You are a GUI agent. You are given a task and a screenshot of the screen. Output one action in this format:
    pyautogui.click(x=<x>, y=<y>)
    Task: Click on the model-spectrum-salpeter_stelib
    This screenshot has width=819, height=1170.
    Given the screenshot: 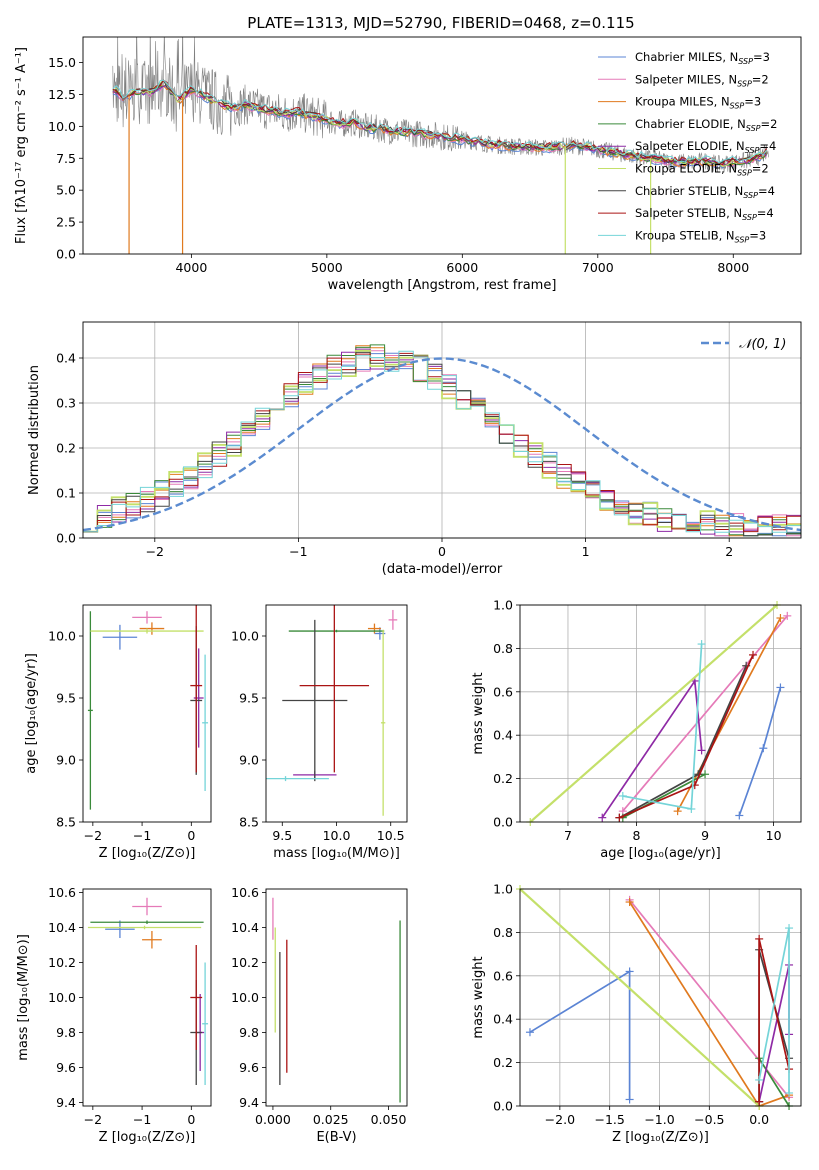 What is the action you would take?
    pyautogui.click(x=439, y=122)
    